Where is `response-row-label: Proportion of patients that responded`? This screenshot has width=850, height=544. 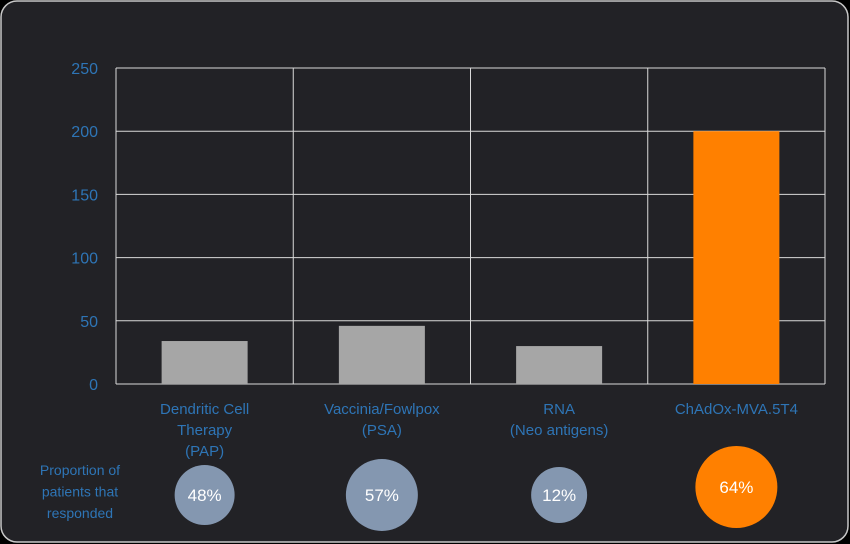 response-row-label: Proportion of patients that responded is located at coordinates (80, 491).